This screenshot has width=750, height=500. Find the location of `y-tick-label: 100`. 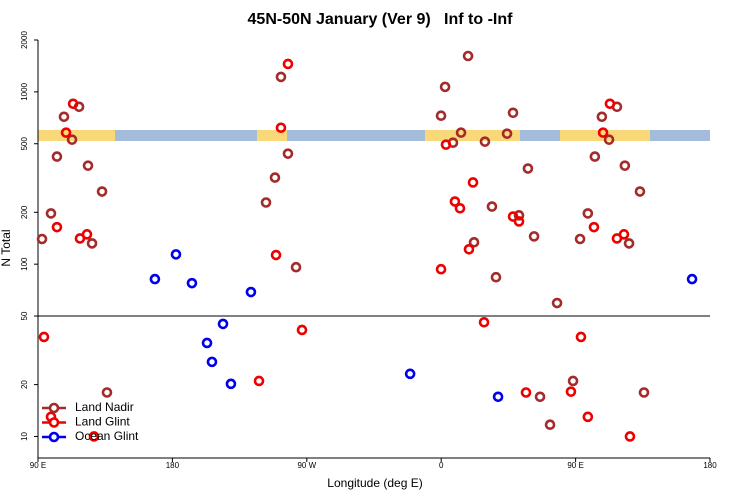

y-tick-label: 100 is located at coordinates (24, 264).